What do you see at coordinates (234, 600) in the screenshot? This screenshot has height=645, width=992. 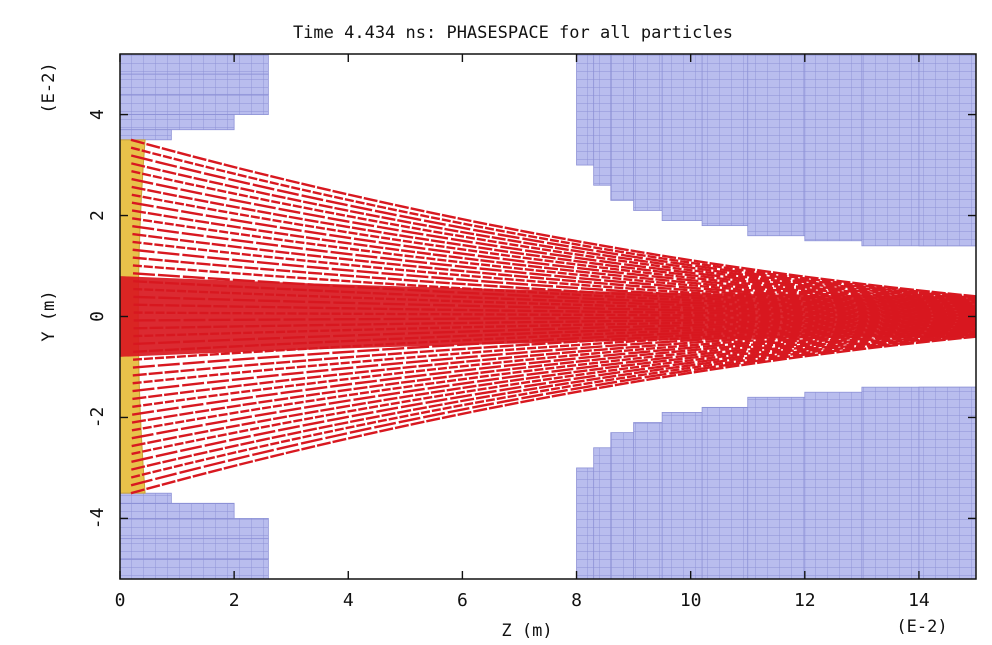 I see `x-tick-label: 2` at bounding box center [234, 600].